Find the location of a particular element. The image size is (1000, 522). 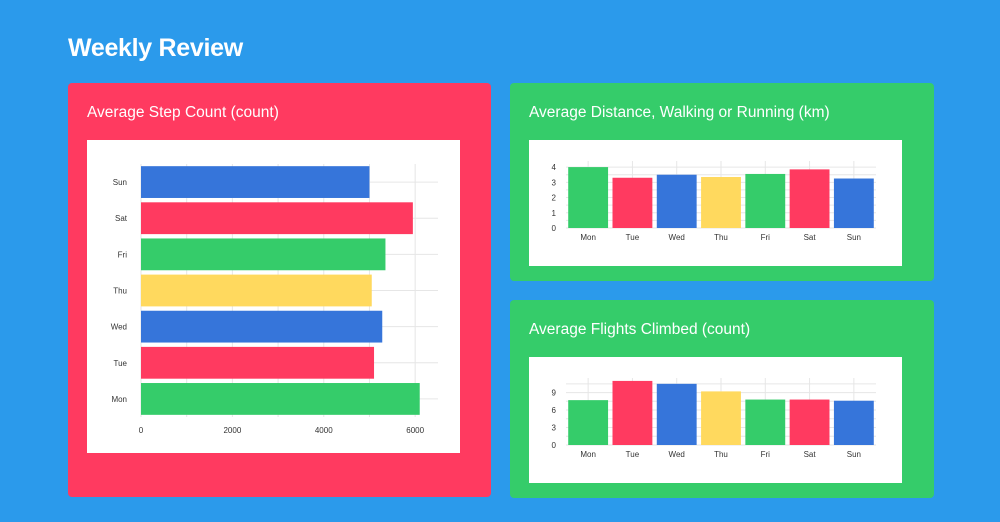

flights-bar-sat is located at coordinates (809, 422).